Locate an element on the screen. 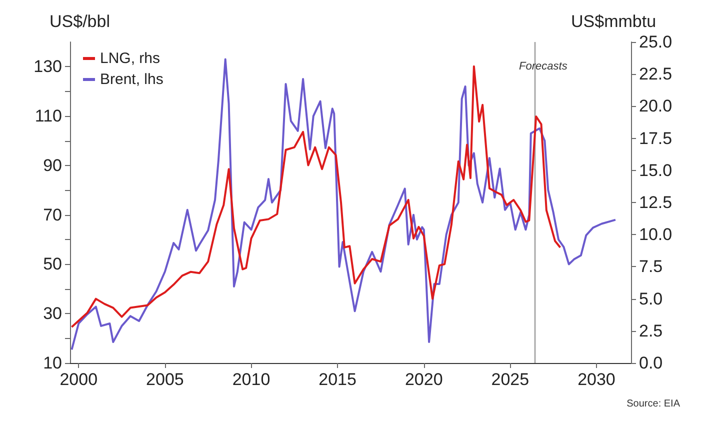  y2-tick-label: 0.0 is located at coordinates (651, 363).